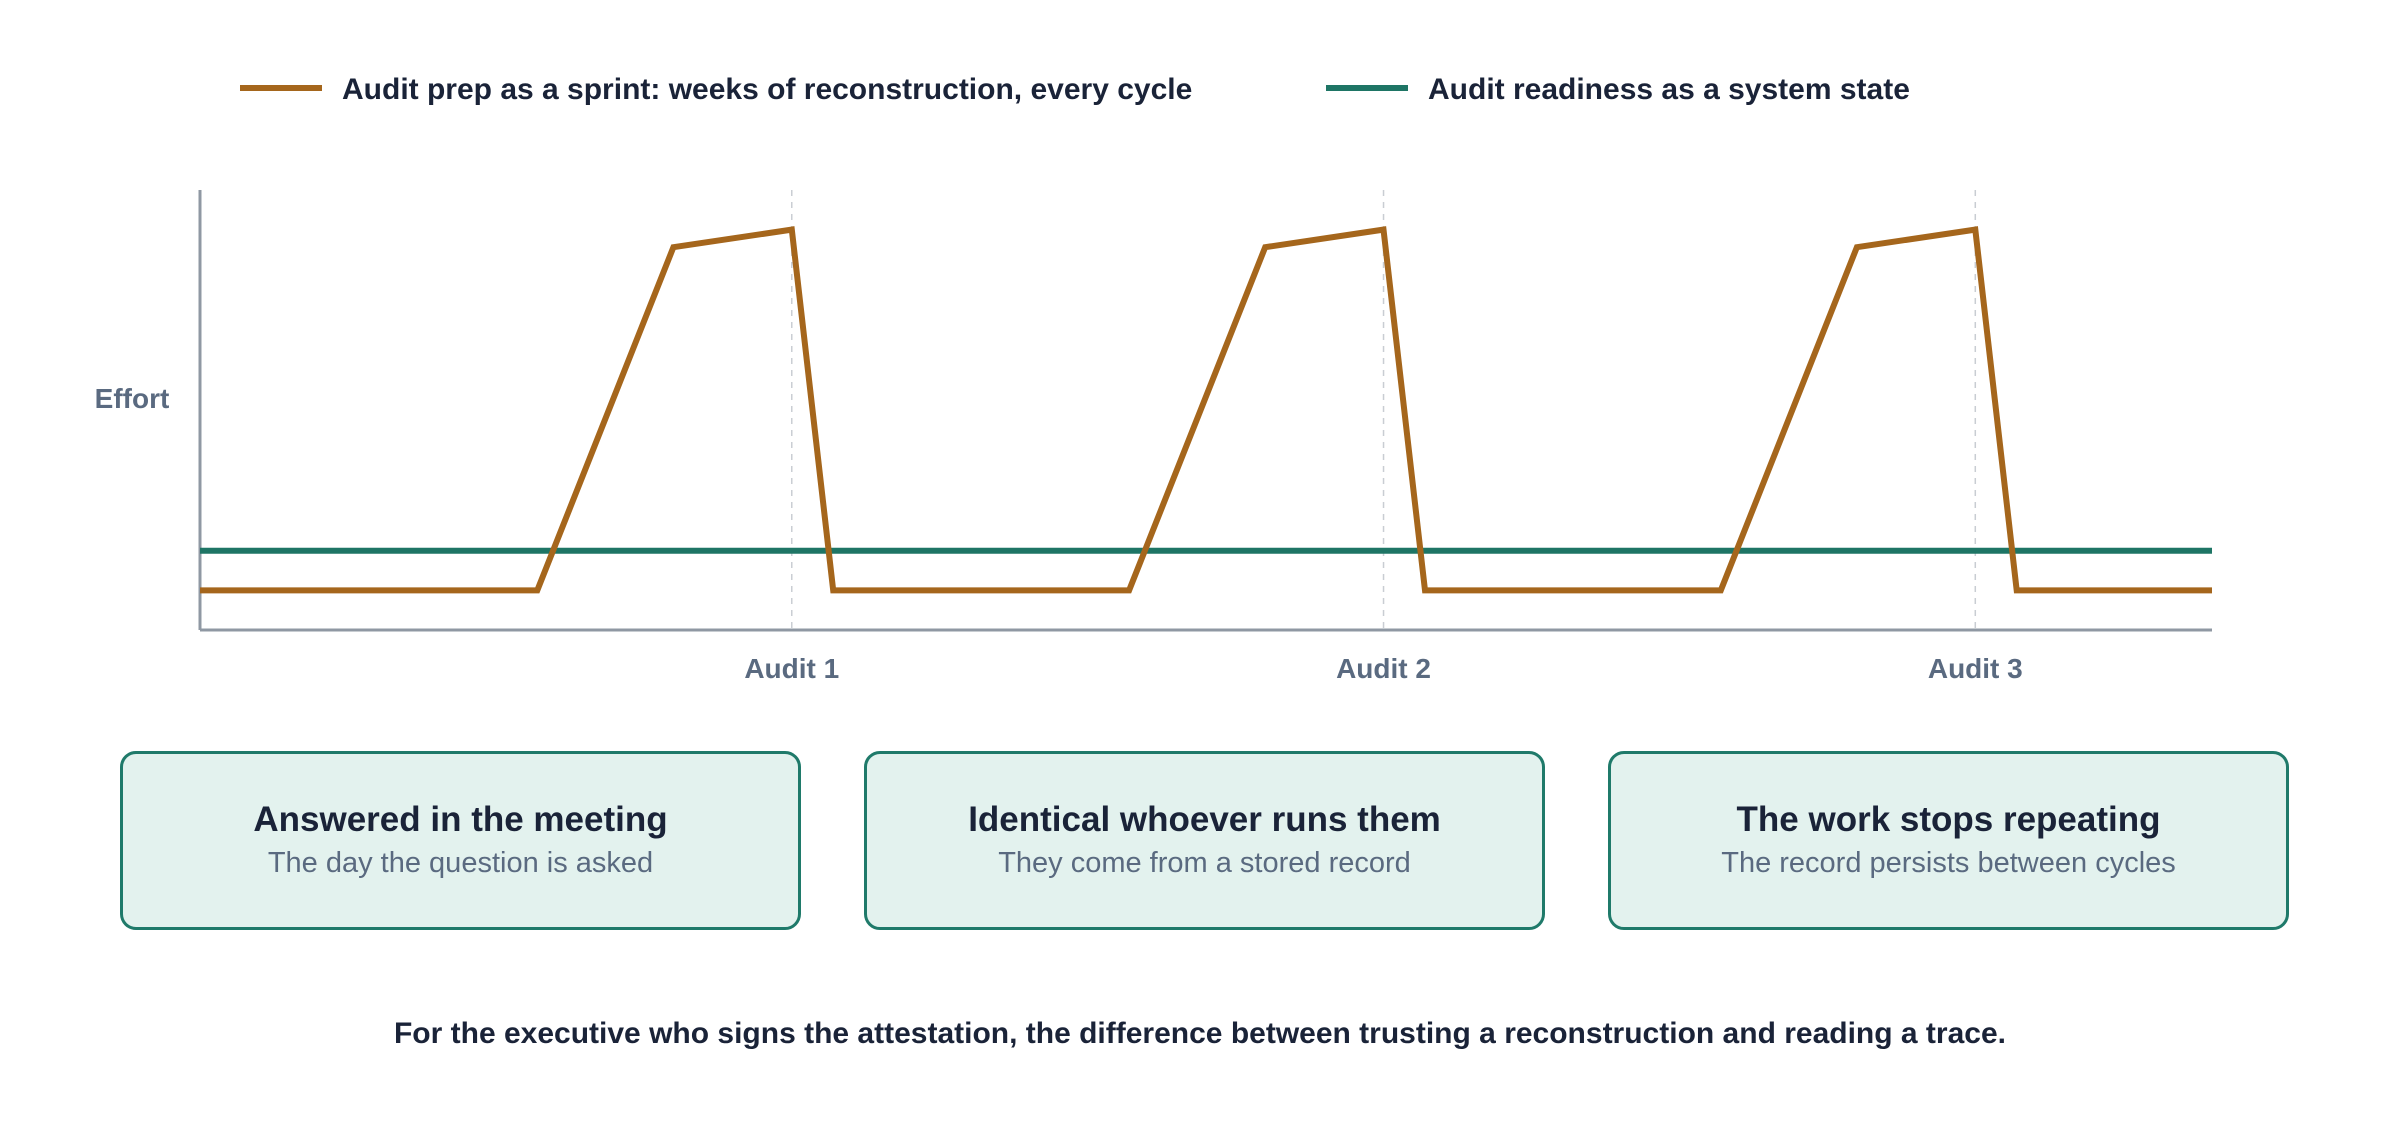 This screenshot has height=1128, width=2400. I want to click on card-title: Identical whoever runs them, so click(1204, 819).